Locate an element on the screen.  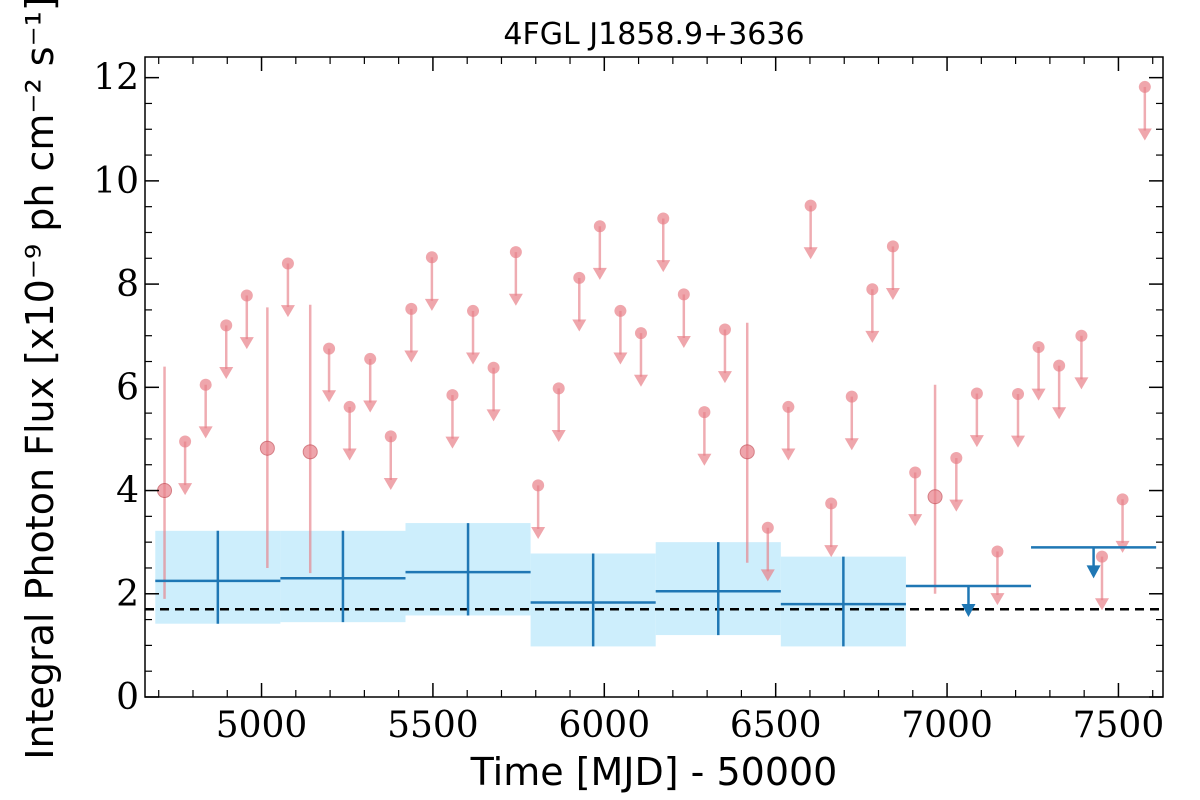
x-axis-label: Time [MJD] - 50000 is located at coordinates (654, 772).